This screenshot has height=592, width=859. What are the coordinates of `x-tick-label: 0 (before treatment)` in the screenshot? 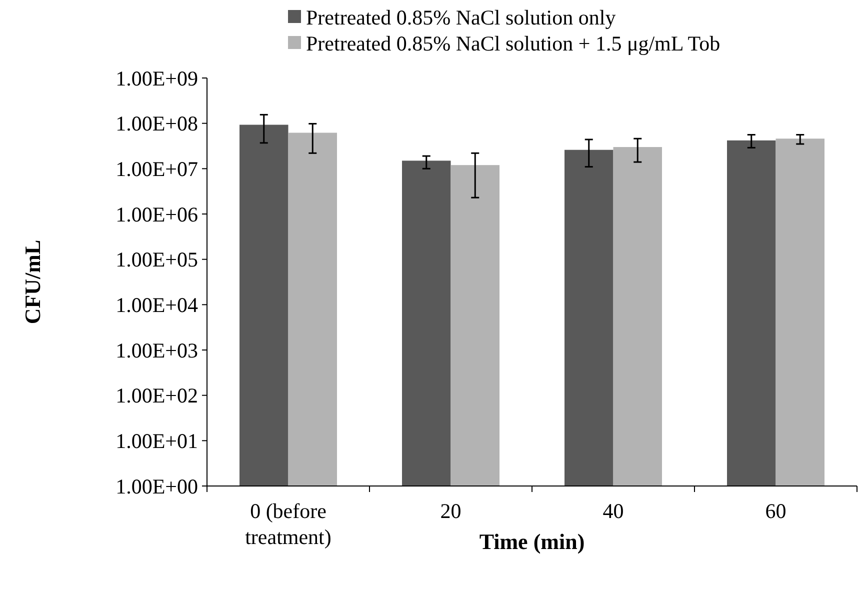 It's located at (288, 524).